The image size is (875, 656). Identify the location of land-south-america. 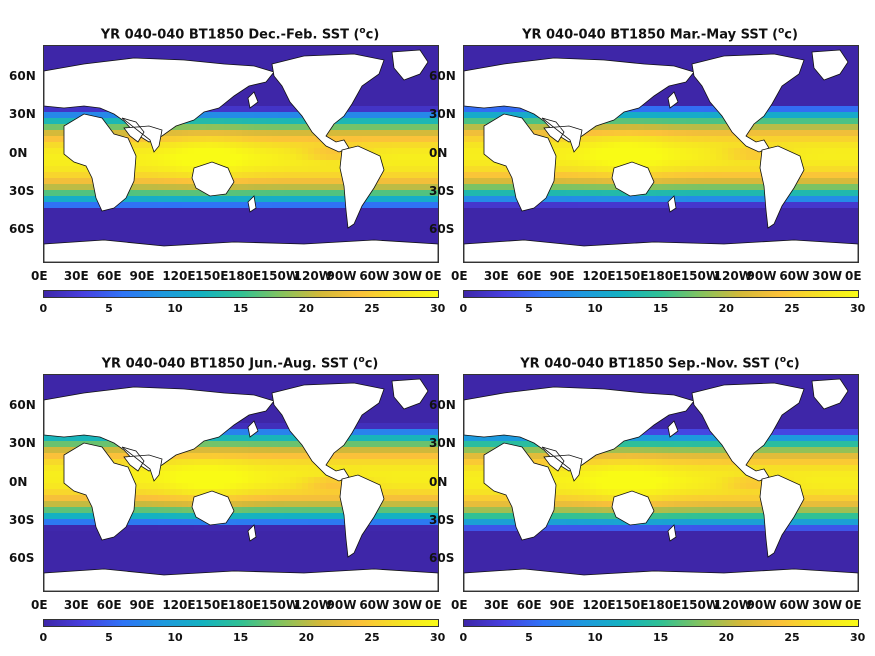
(782, 187).